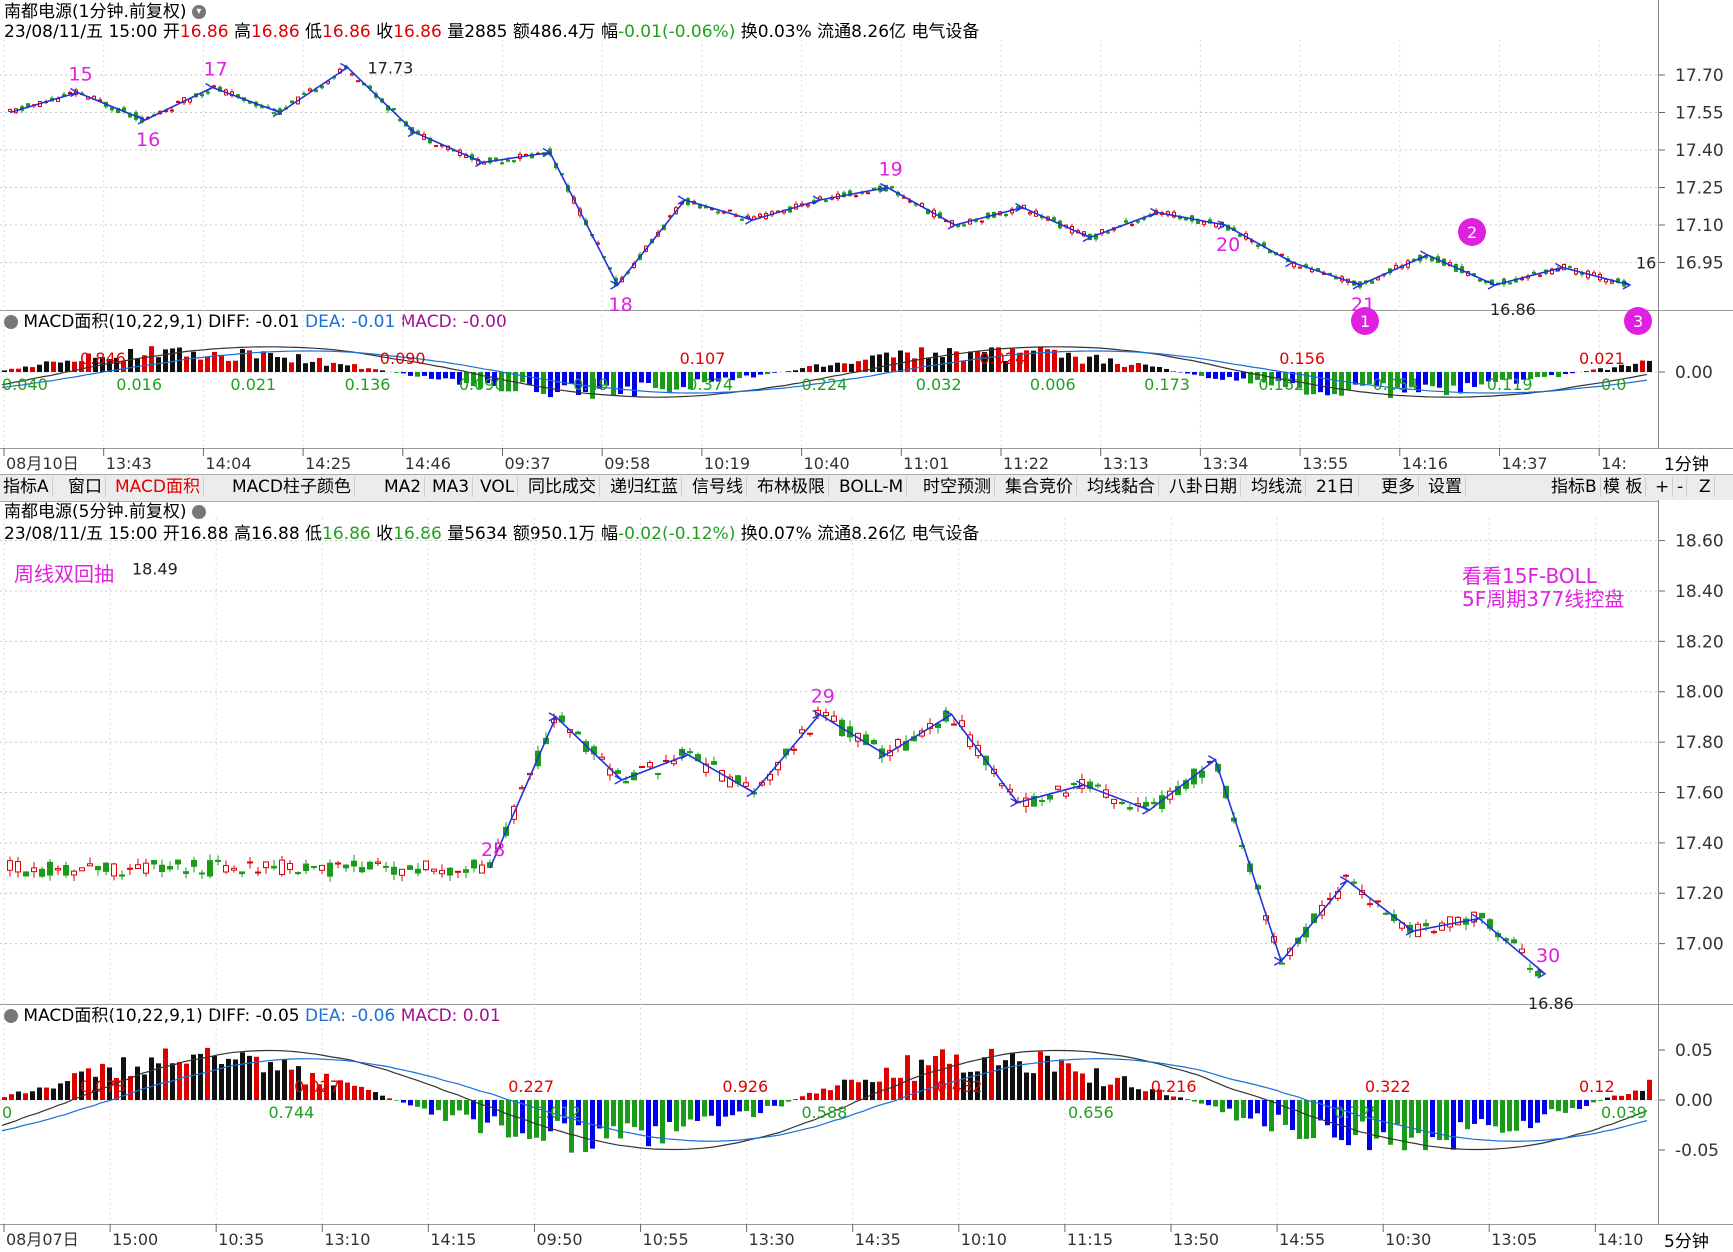 This screenshot has height=1252, width=1733. Describe the element at coordinates (1277, 487) in the screenshot. I see `toolbar-item-16: 均线流` at that location.